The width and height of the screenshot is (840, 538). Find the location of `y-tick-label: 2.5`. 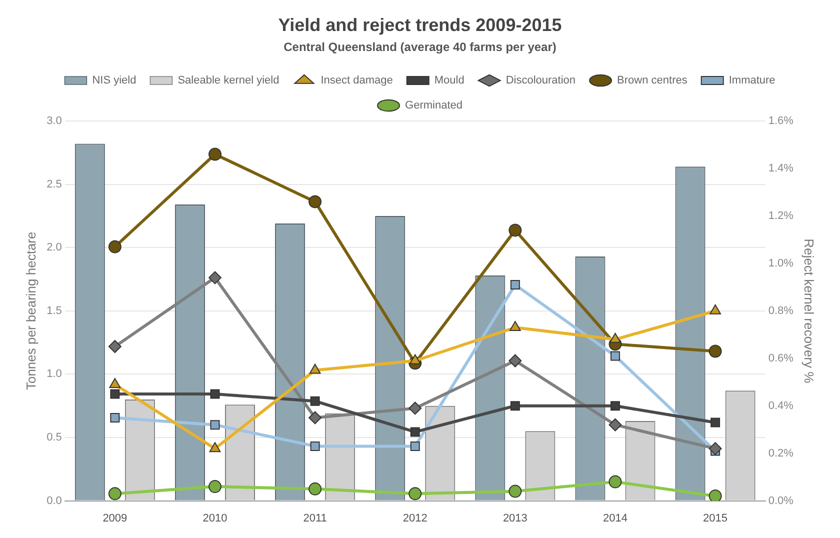

y-tick-label: 2.5 is located at coordinates (54, 184).